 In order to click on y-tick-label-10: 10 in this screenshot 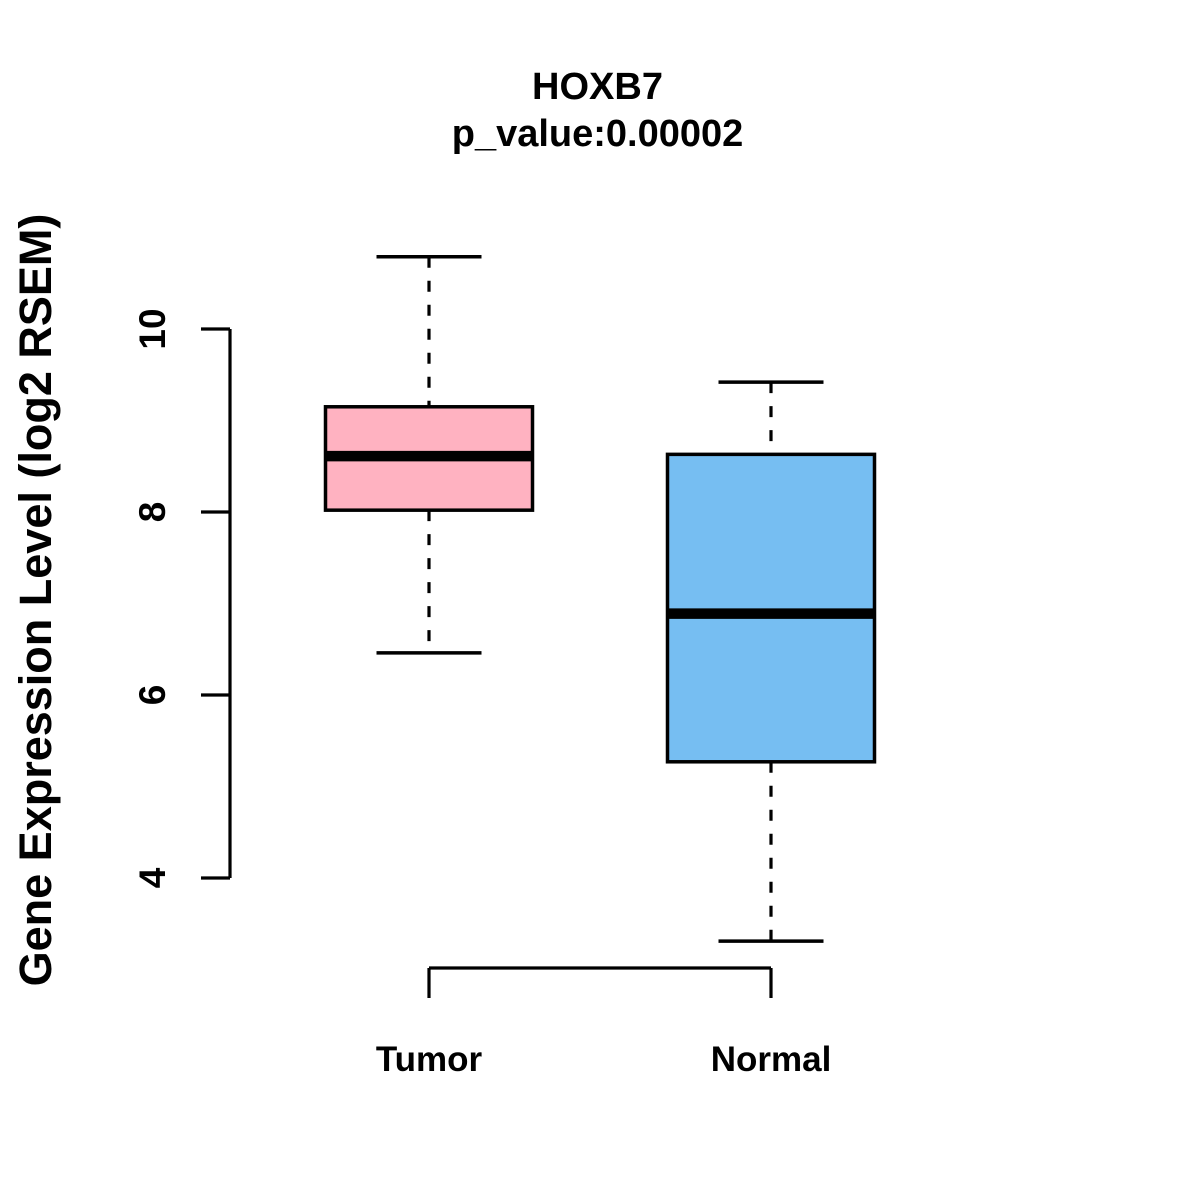, I will do `click(152, 329)`.